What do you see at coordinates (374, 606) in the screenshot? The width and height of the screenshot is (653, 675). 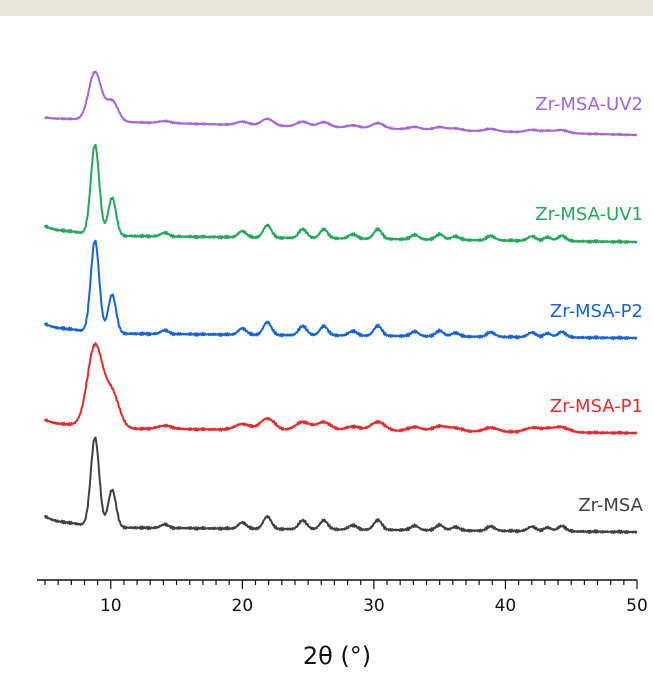 I see `x-tick-label: 30` at bounding box center [374, 606].